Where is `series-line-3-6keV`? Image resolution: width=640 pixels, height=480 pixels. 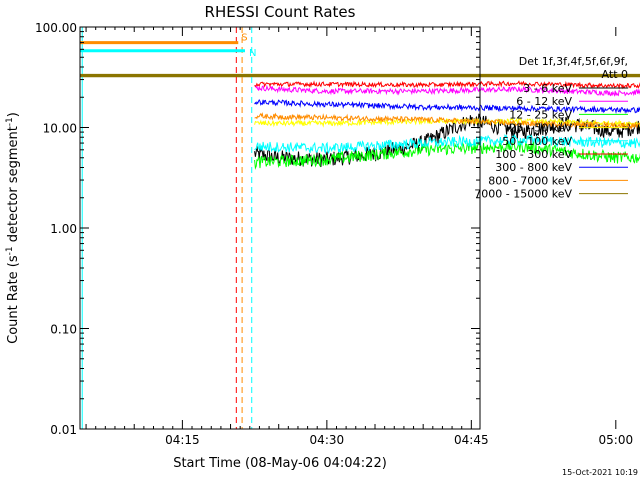
series-line-3-6keV is located at coordinates (447, 140).